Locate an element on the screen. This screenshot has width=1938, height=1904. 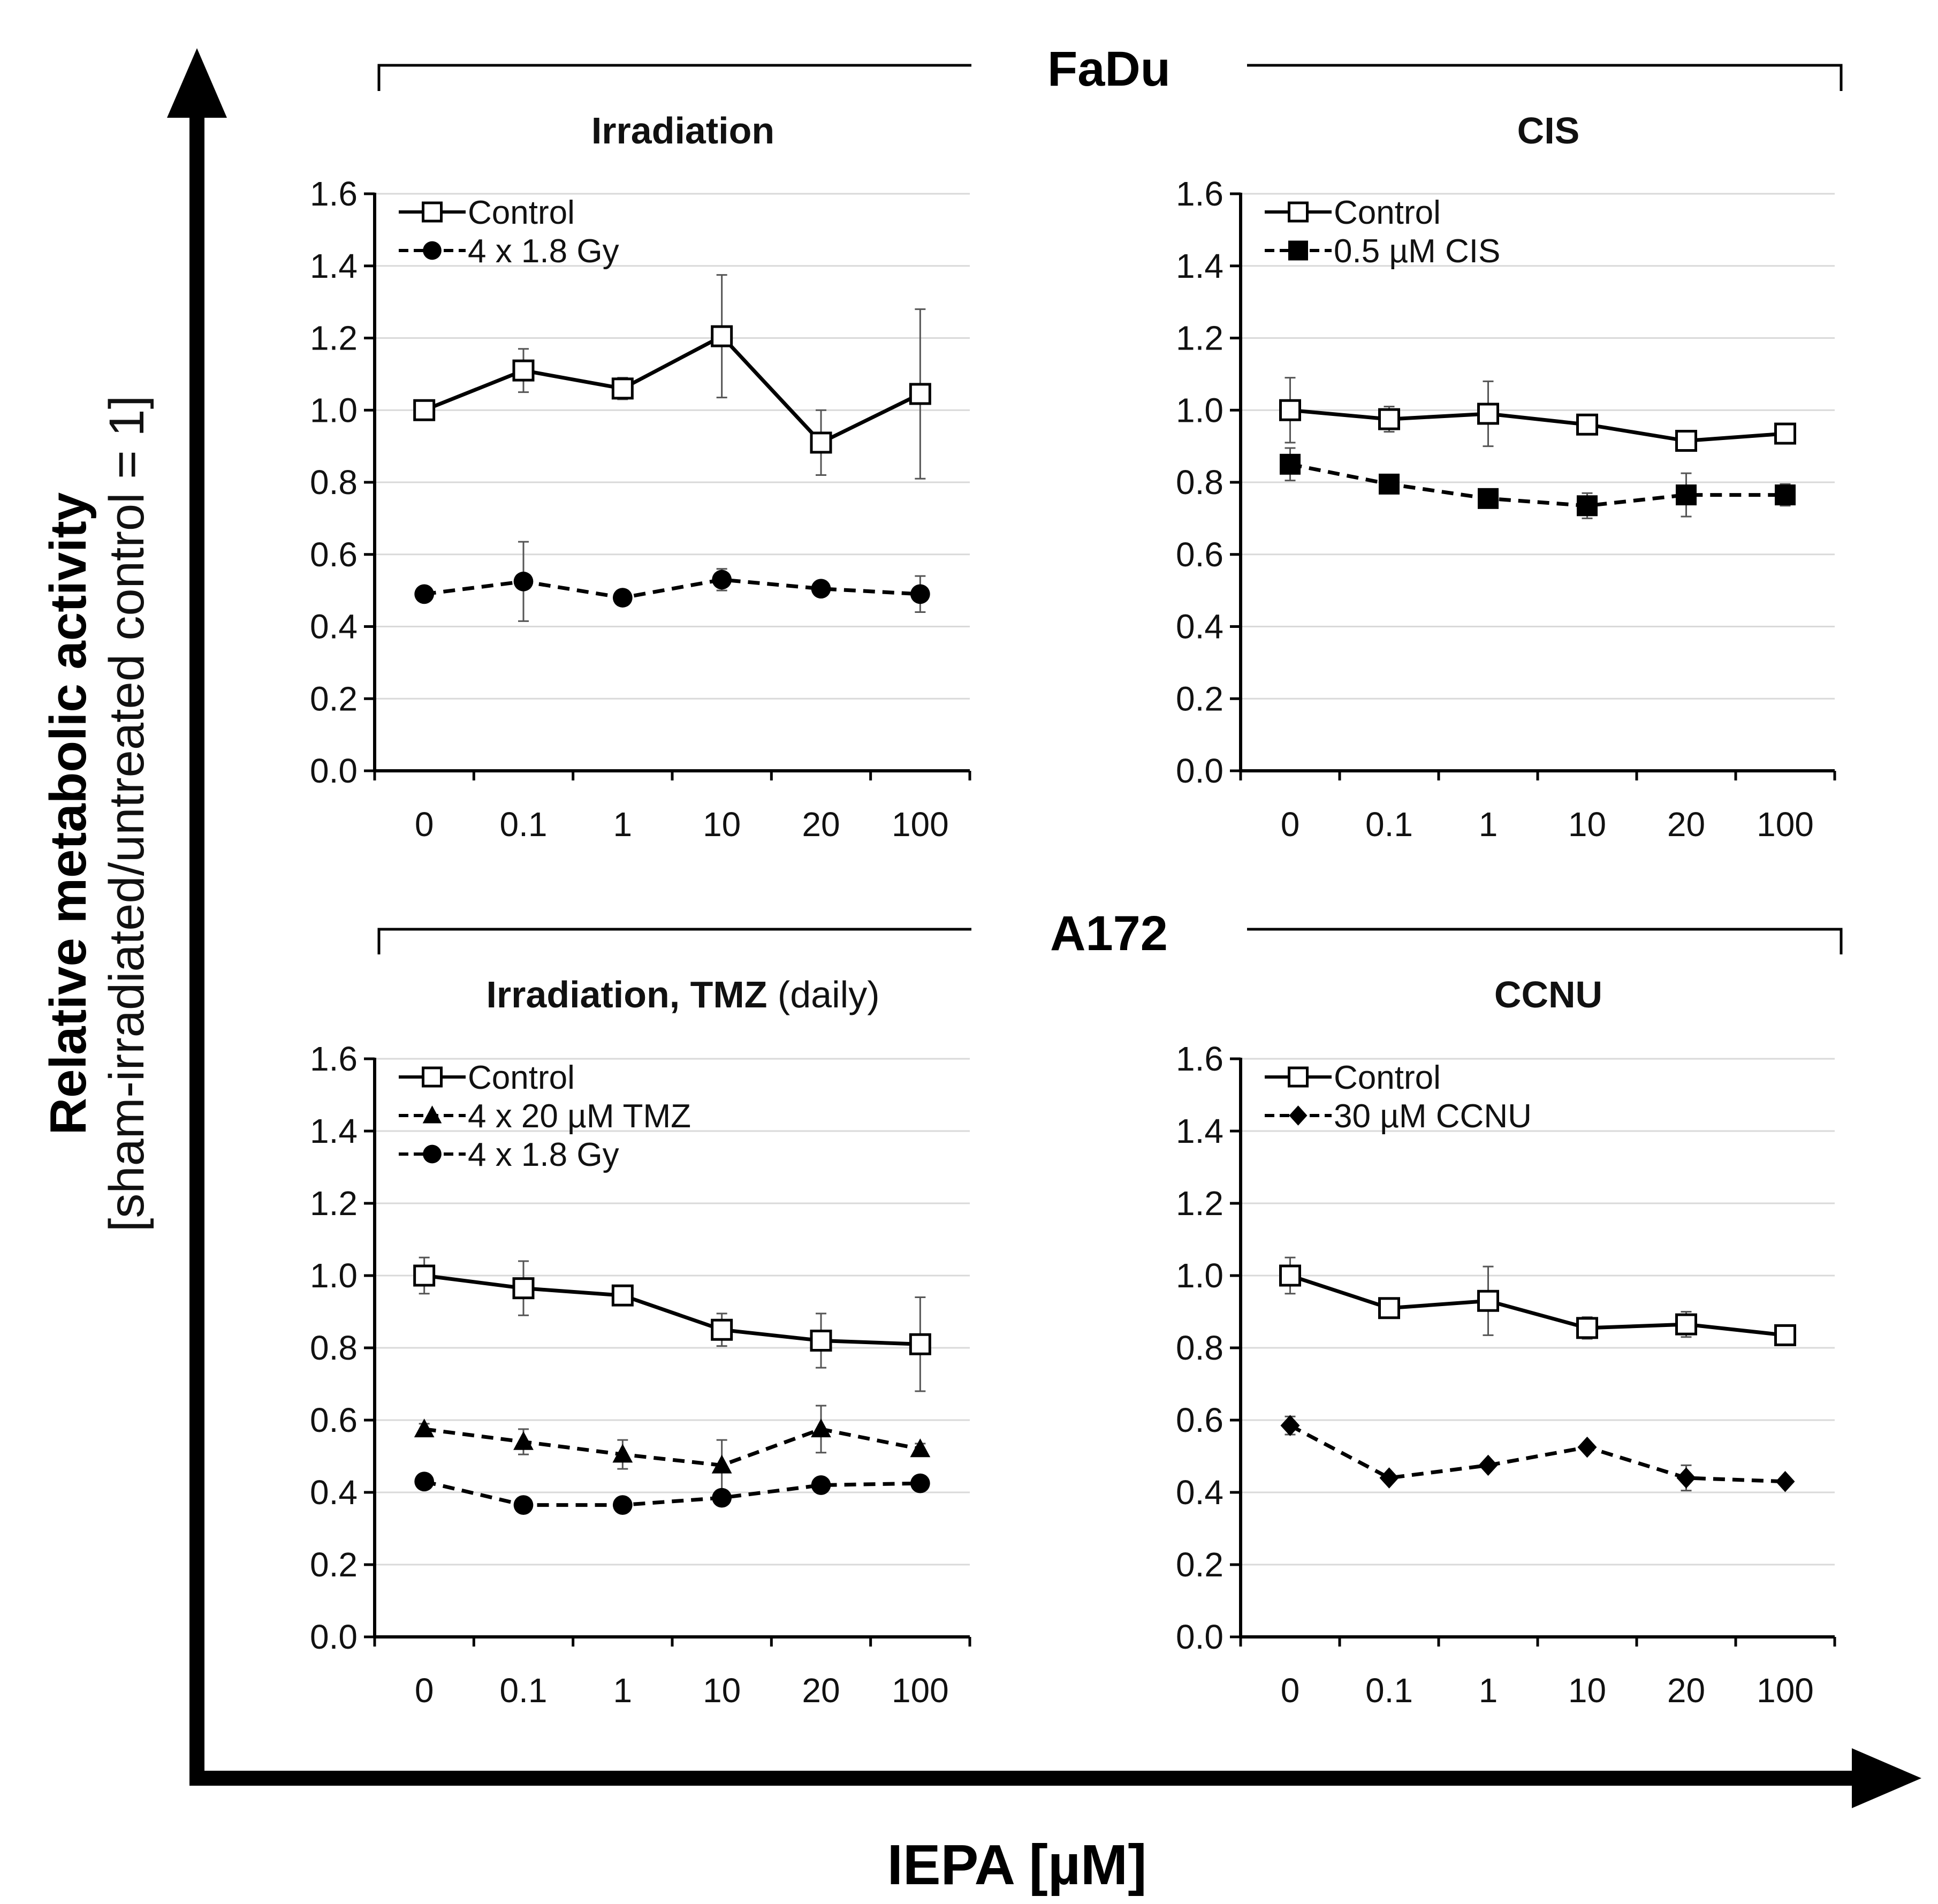
x-tick-label: 0.1 is located at coordinates (524, 825).